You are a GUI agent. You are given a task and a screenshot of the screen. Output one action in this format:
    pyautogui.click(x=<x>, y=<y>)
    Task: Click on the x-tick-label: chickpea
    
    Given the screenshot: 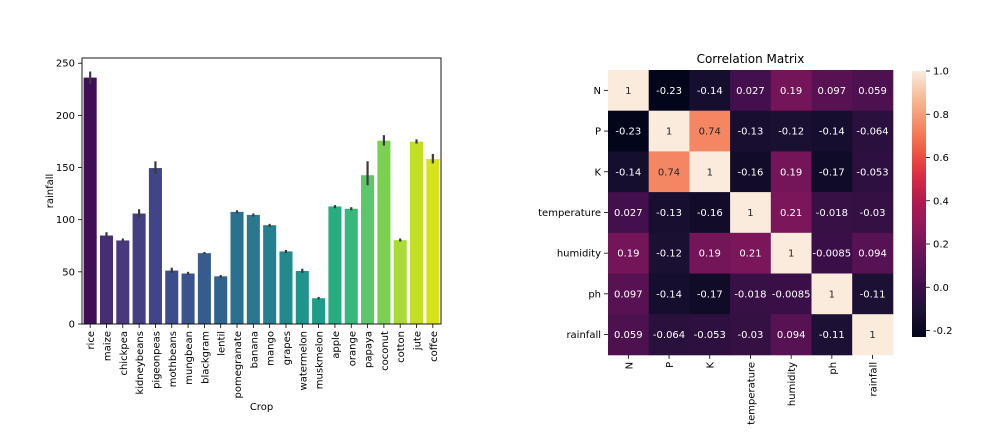 What is the action you would take?
    pyautogui.click(x=124, y=353)
    